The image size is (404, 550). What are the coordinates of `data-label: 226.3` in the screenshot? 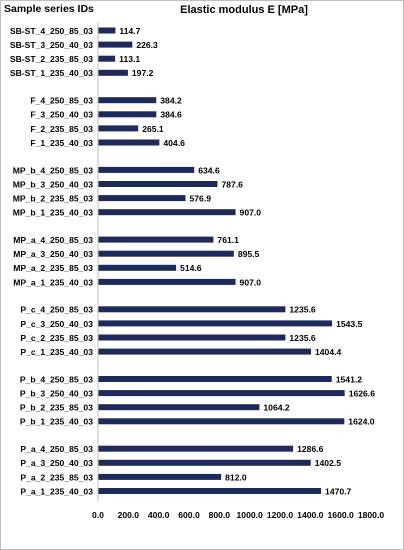 It's located at (147, 45).